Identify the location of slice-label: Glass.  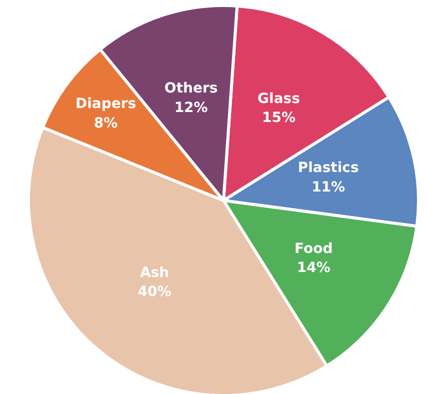
(279, 98).